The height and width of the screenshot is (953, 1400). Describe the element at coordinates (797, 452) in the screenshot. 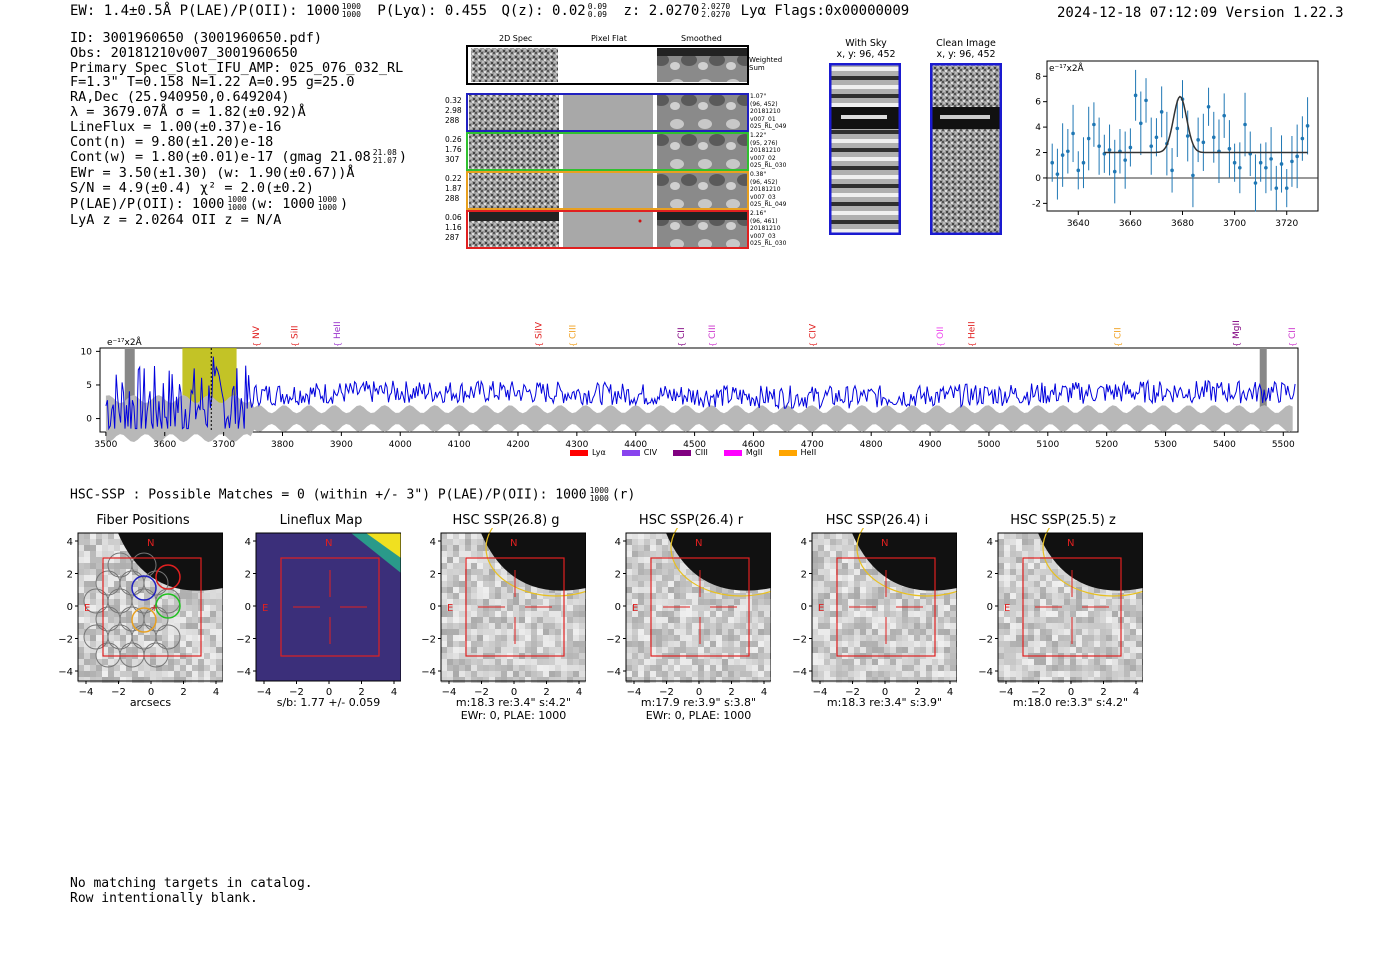

I see `legend-item: HeII` at that location.